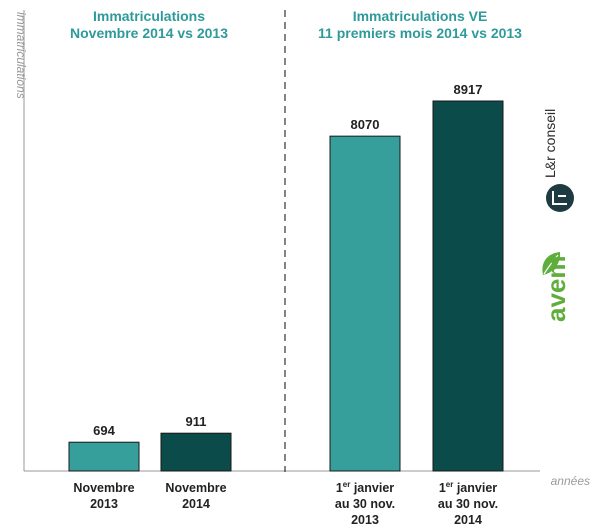 The width and height of the screenshot is (600, 530). Describe the element at coordinates (550, 143) in the screenshot. I see `lr-conseil-text: L&r conseil` at that location.